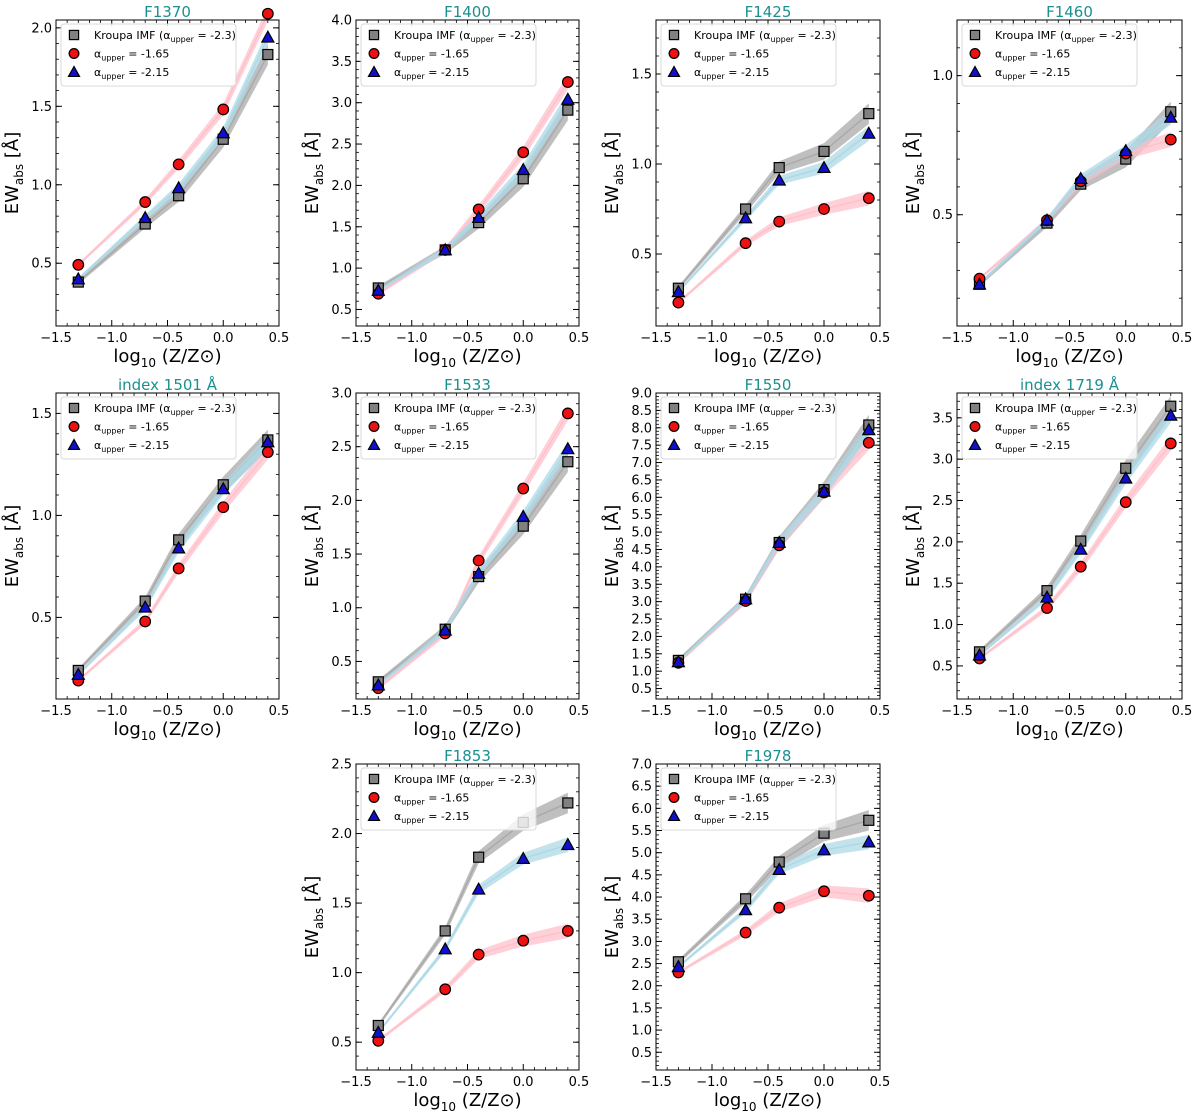  Describe the element at coordinates (641, 898) in the screenshot. I see `y-tick-label: 4.0` at that location.